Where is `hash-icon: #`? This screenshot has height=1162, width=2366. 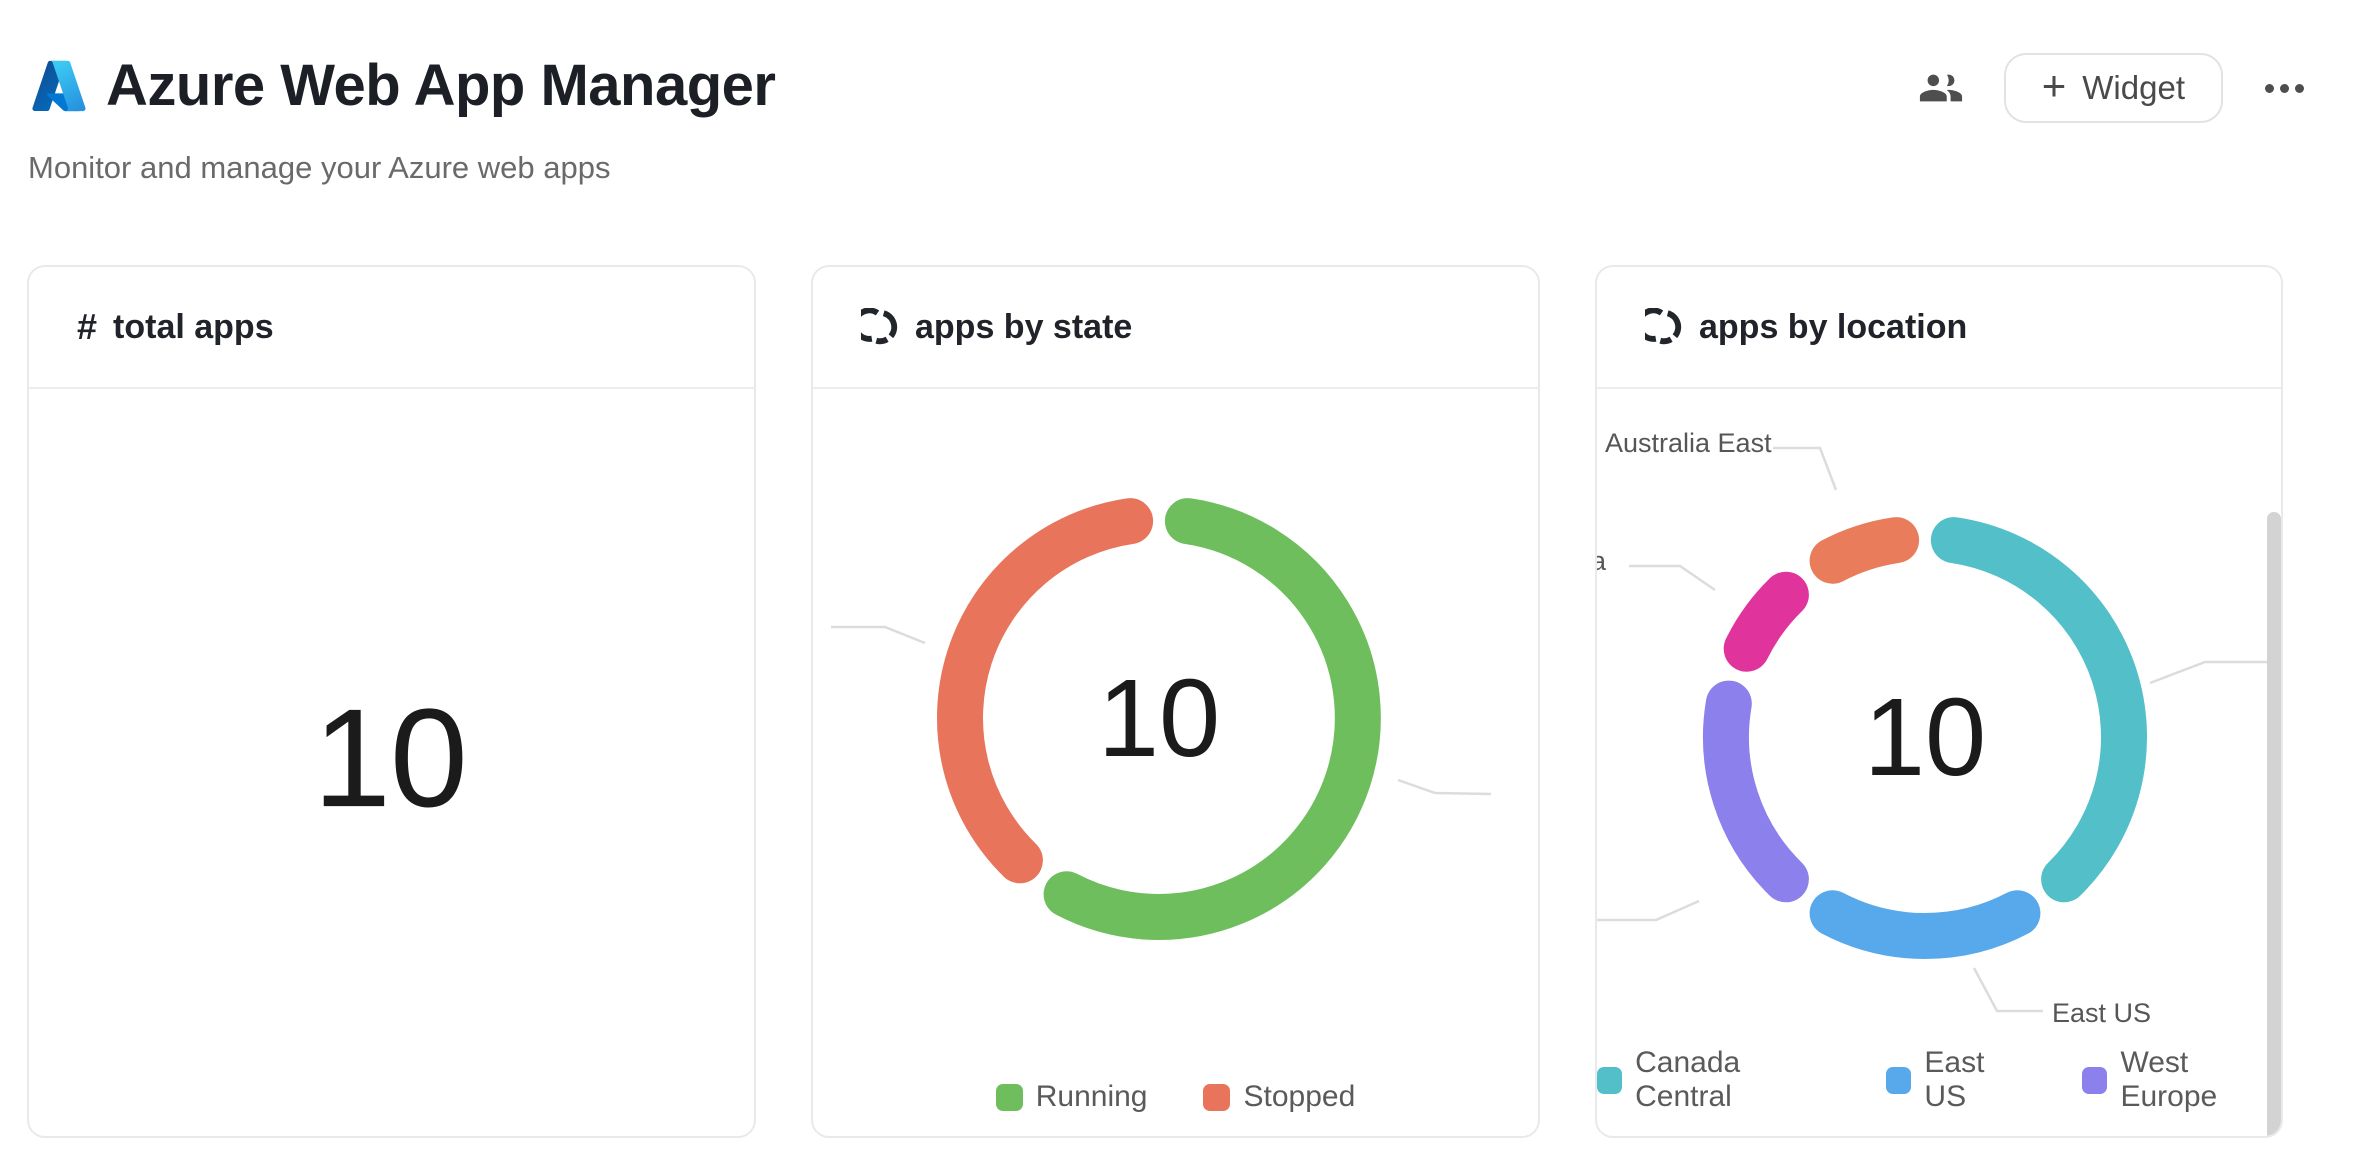 hash-icon: # is located at coordinates (87, 326).